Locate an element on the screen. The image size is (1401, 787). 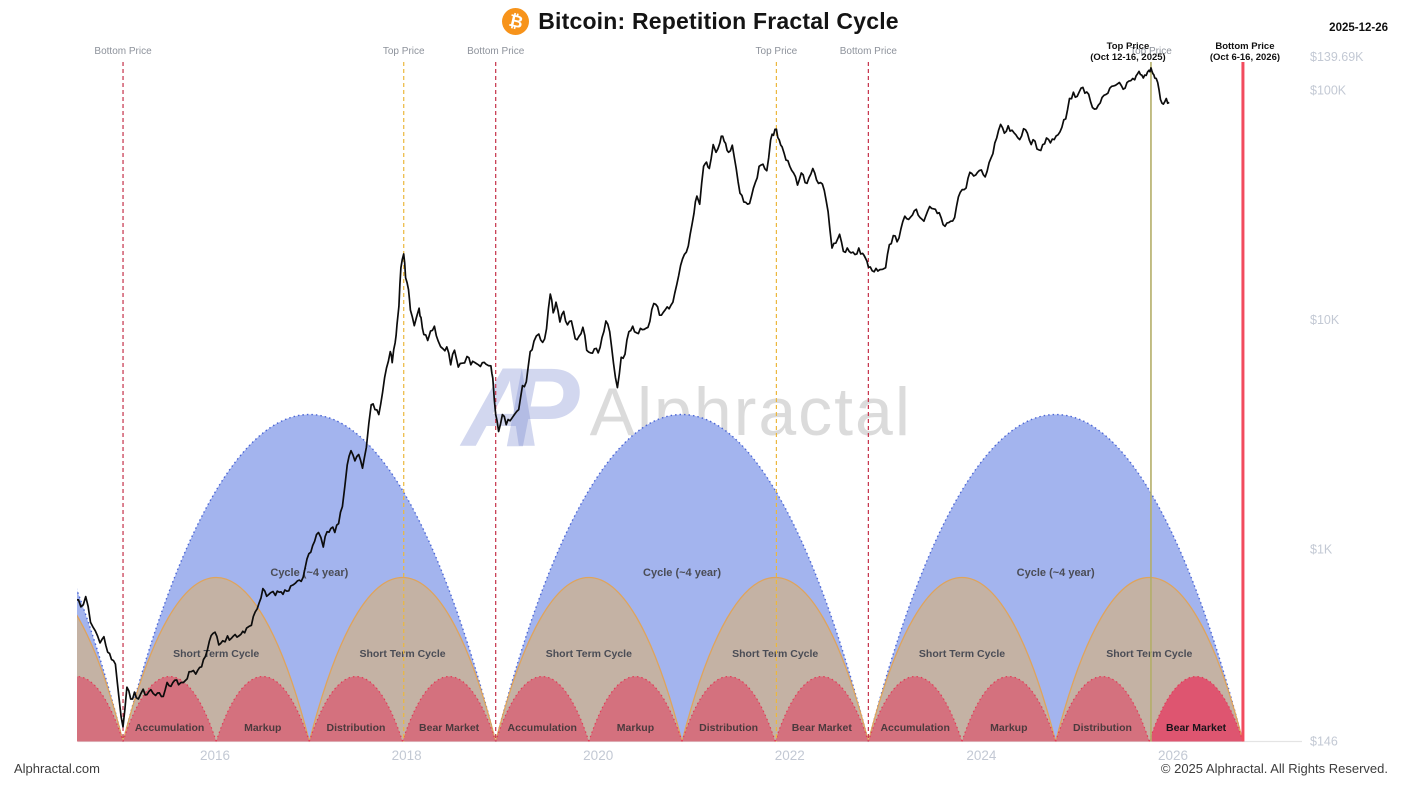
chart-header: ₿ Bitcoin: Repetition Fractal Cycle is located at coordinates (700, 21).